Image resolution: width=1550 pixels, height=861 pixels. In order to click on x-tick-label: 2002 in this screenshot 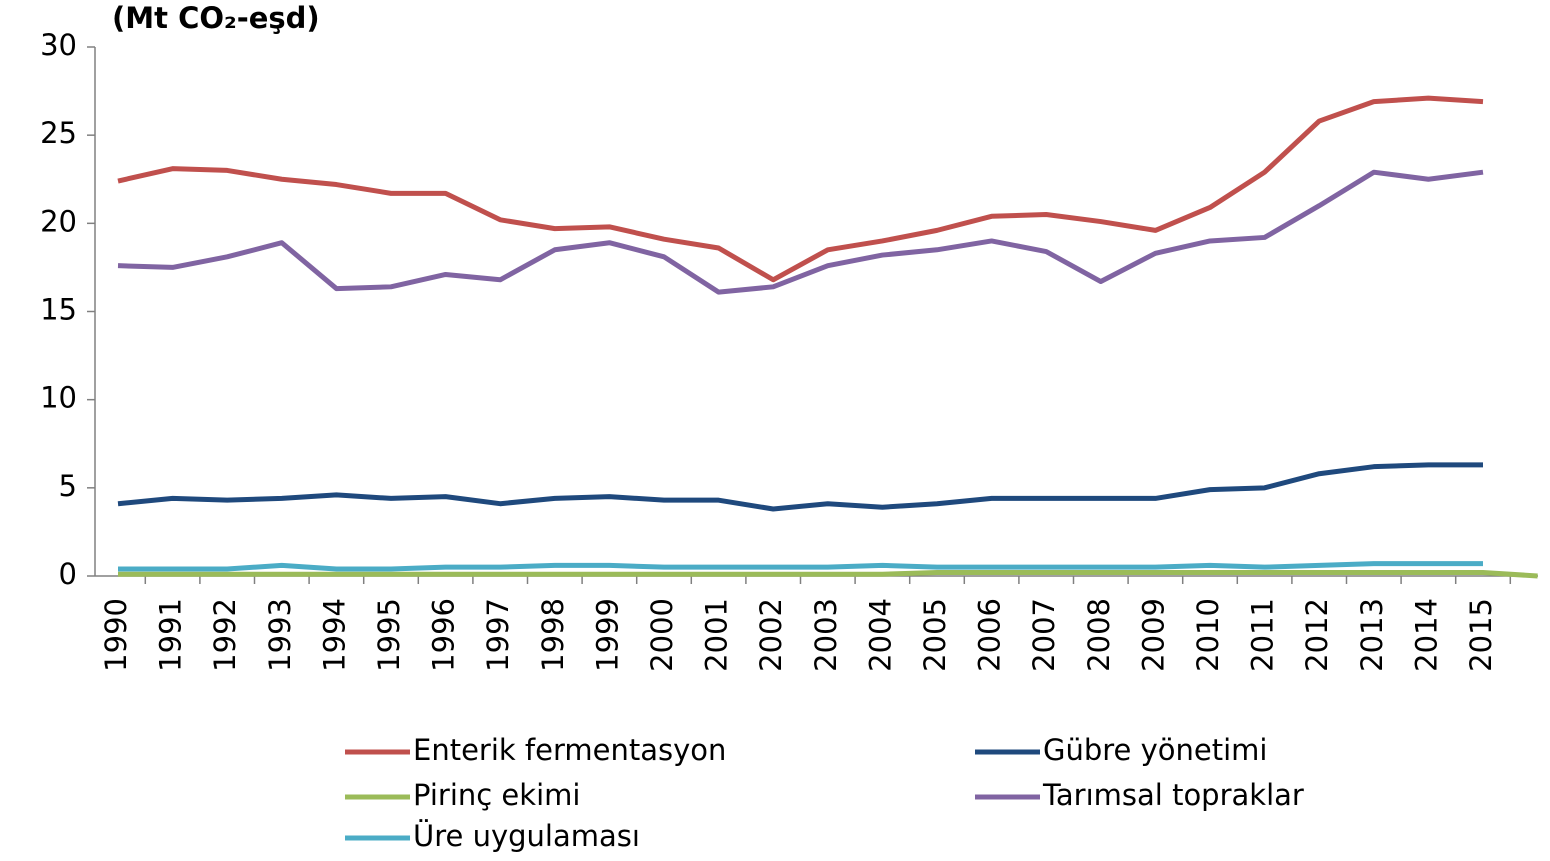, I will do `click(771, 635)`.